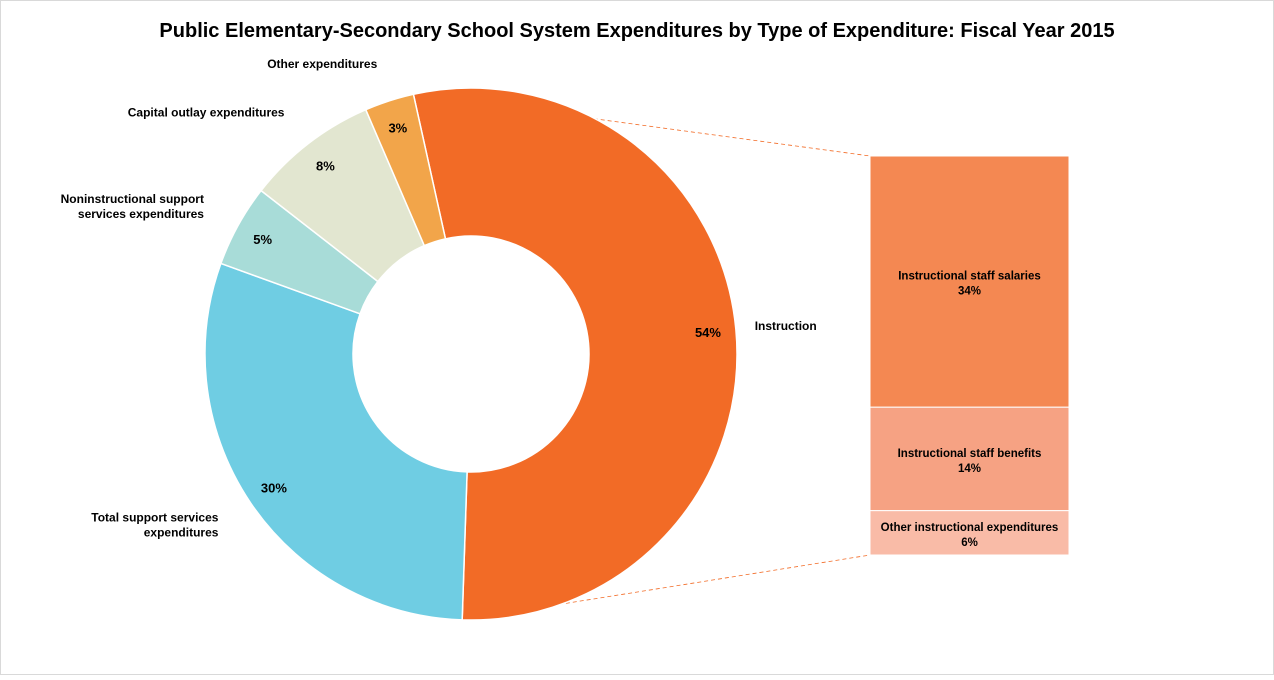 This screenshot has height=680, width=1274. I want to click on breakout-segment-label: Instructional staff salaries 34%, so click(969, 284).